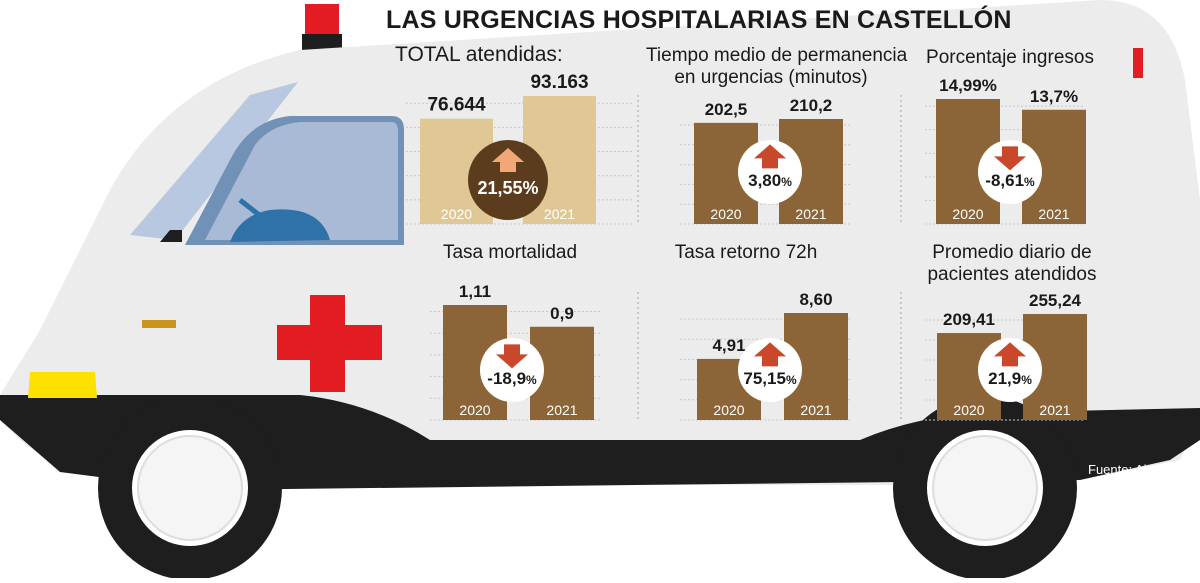 The image size is (1200, 583). Describe the element at coordinates (322, 19) in the screenshot. I see `siren-light` at that location.